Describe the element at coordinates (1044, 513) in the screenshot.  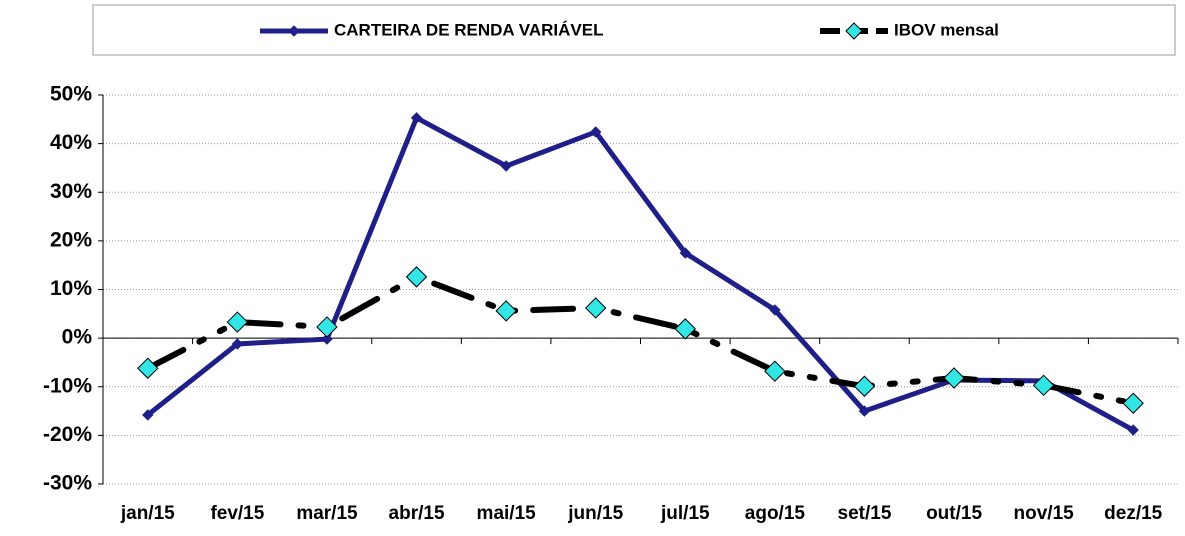
I see `x-tick-label: nov/15` at that location.